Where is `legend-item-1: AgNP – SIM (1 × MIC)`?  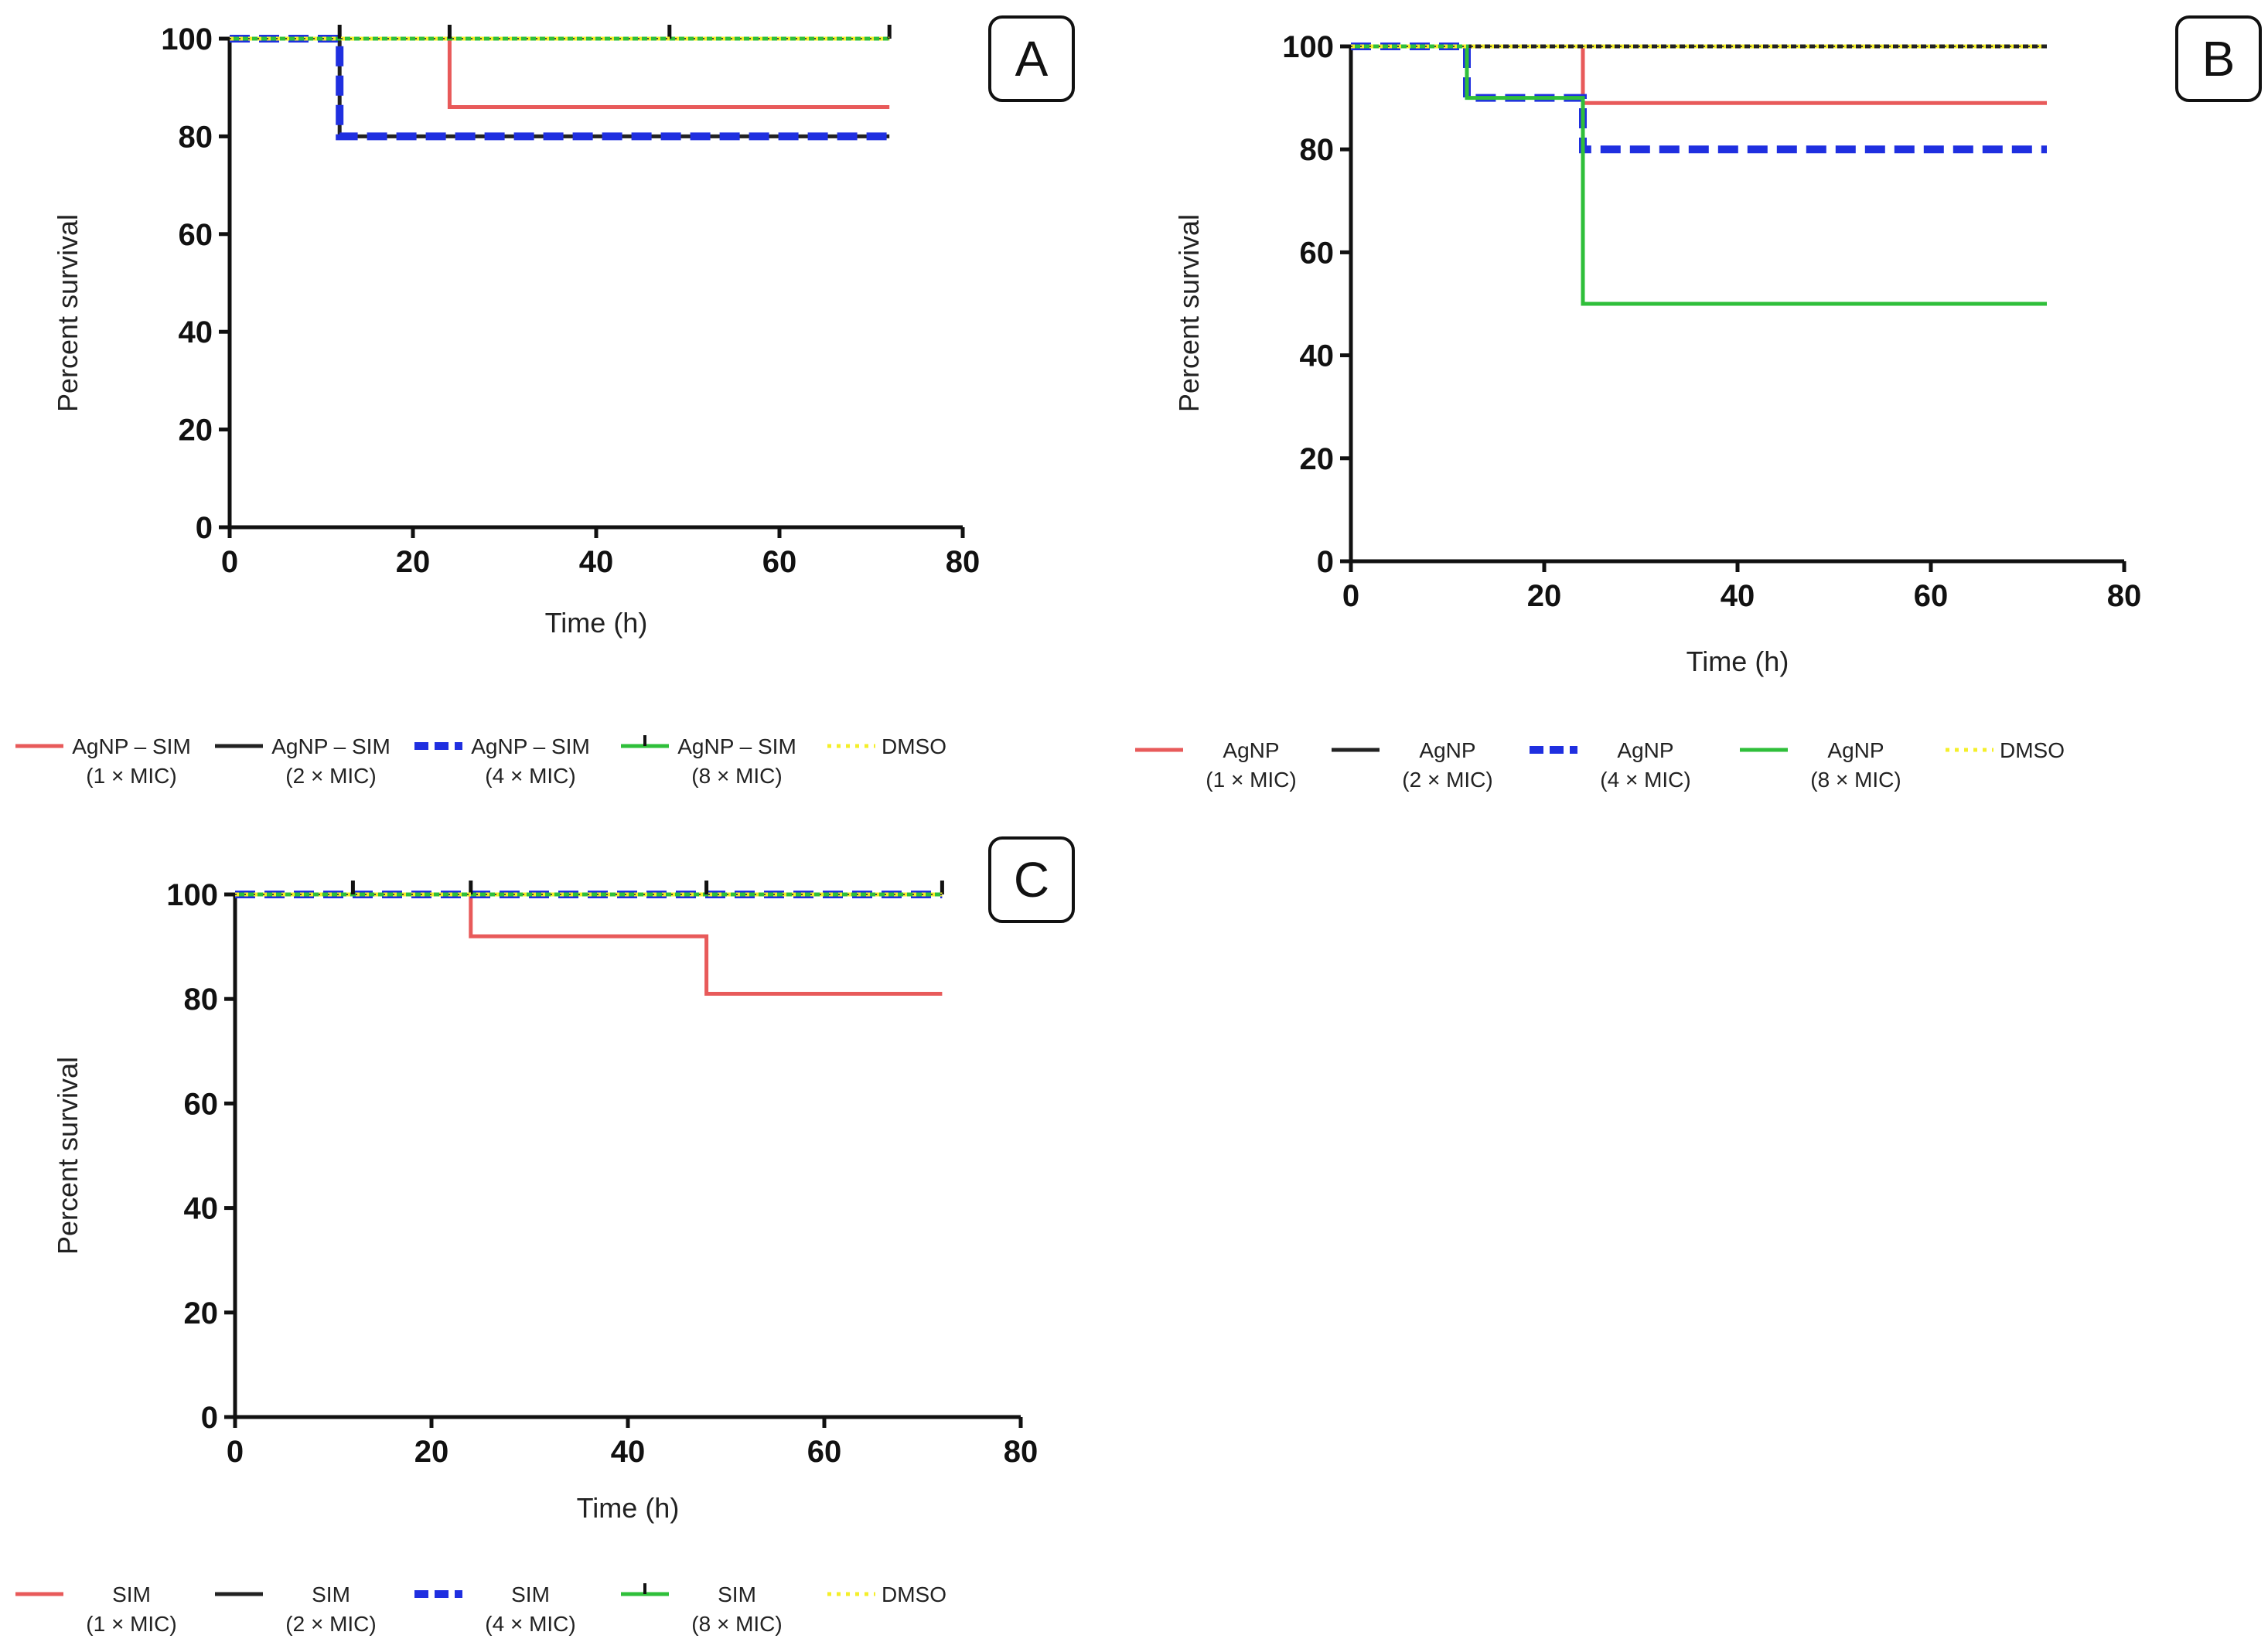 legend-item-1: AgNP – SIM (1 × MIC) is located at coordinates (103, 761).